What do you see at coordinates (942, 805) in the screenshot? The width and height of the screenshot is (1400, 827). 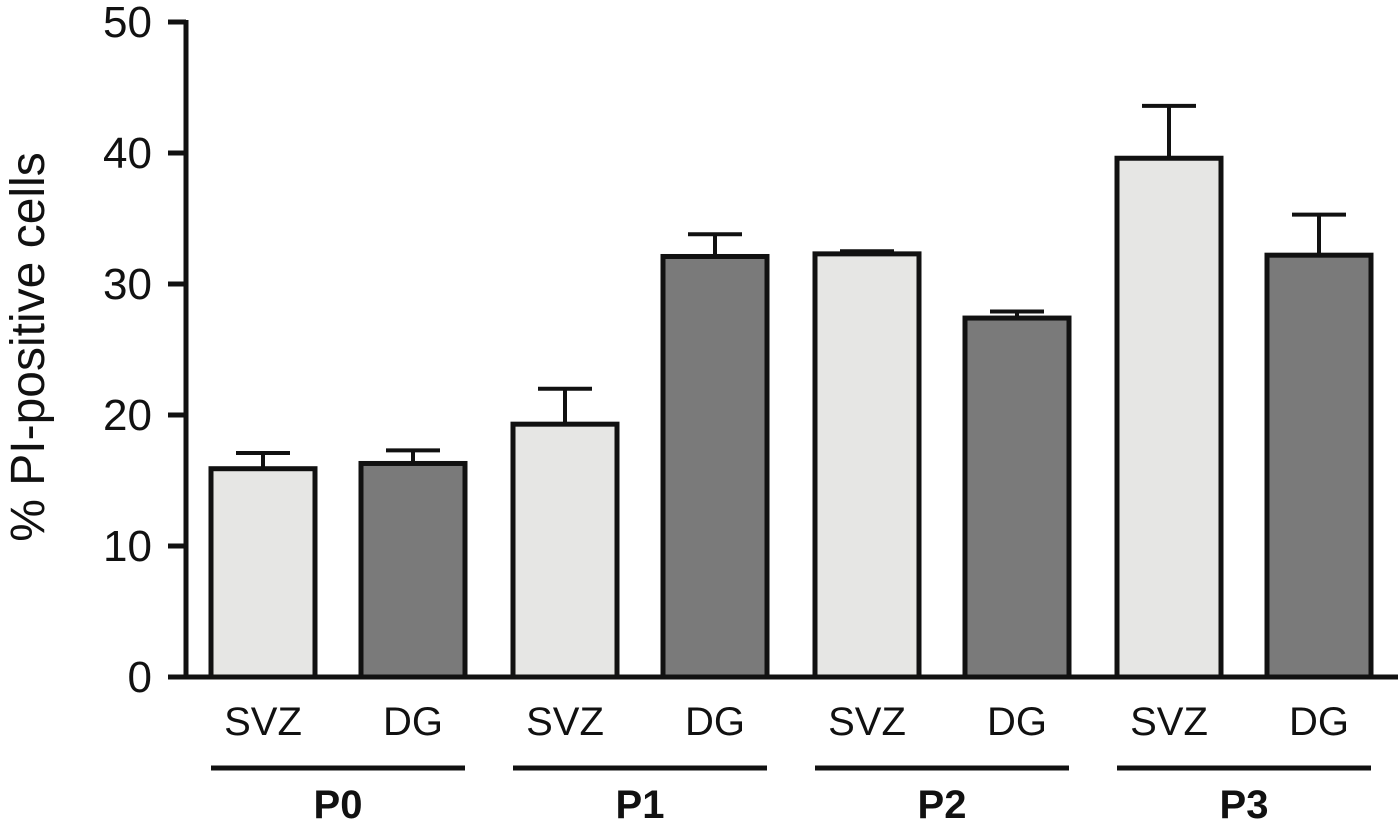 I see `group-label: P2` at bounding box center [942, 805].